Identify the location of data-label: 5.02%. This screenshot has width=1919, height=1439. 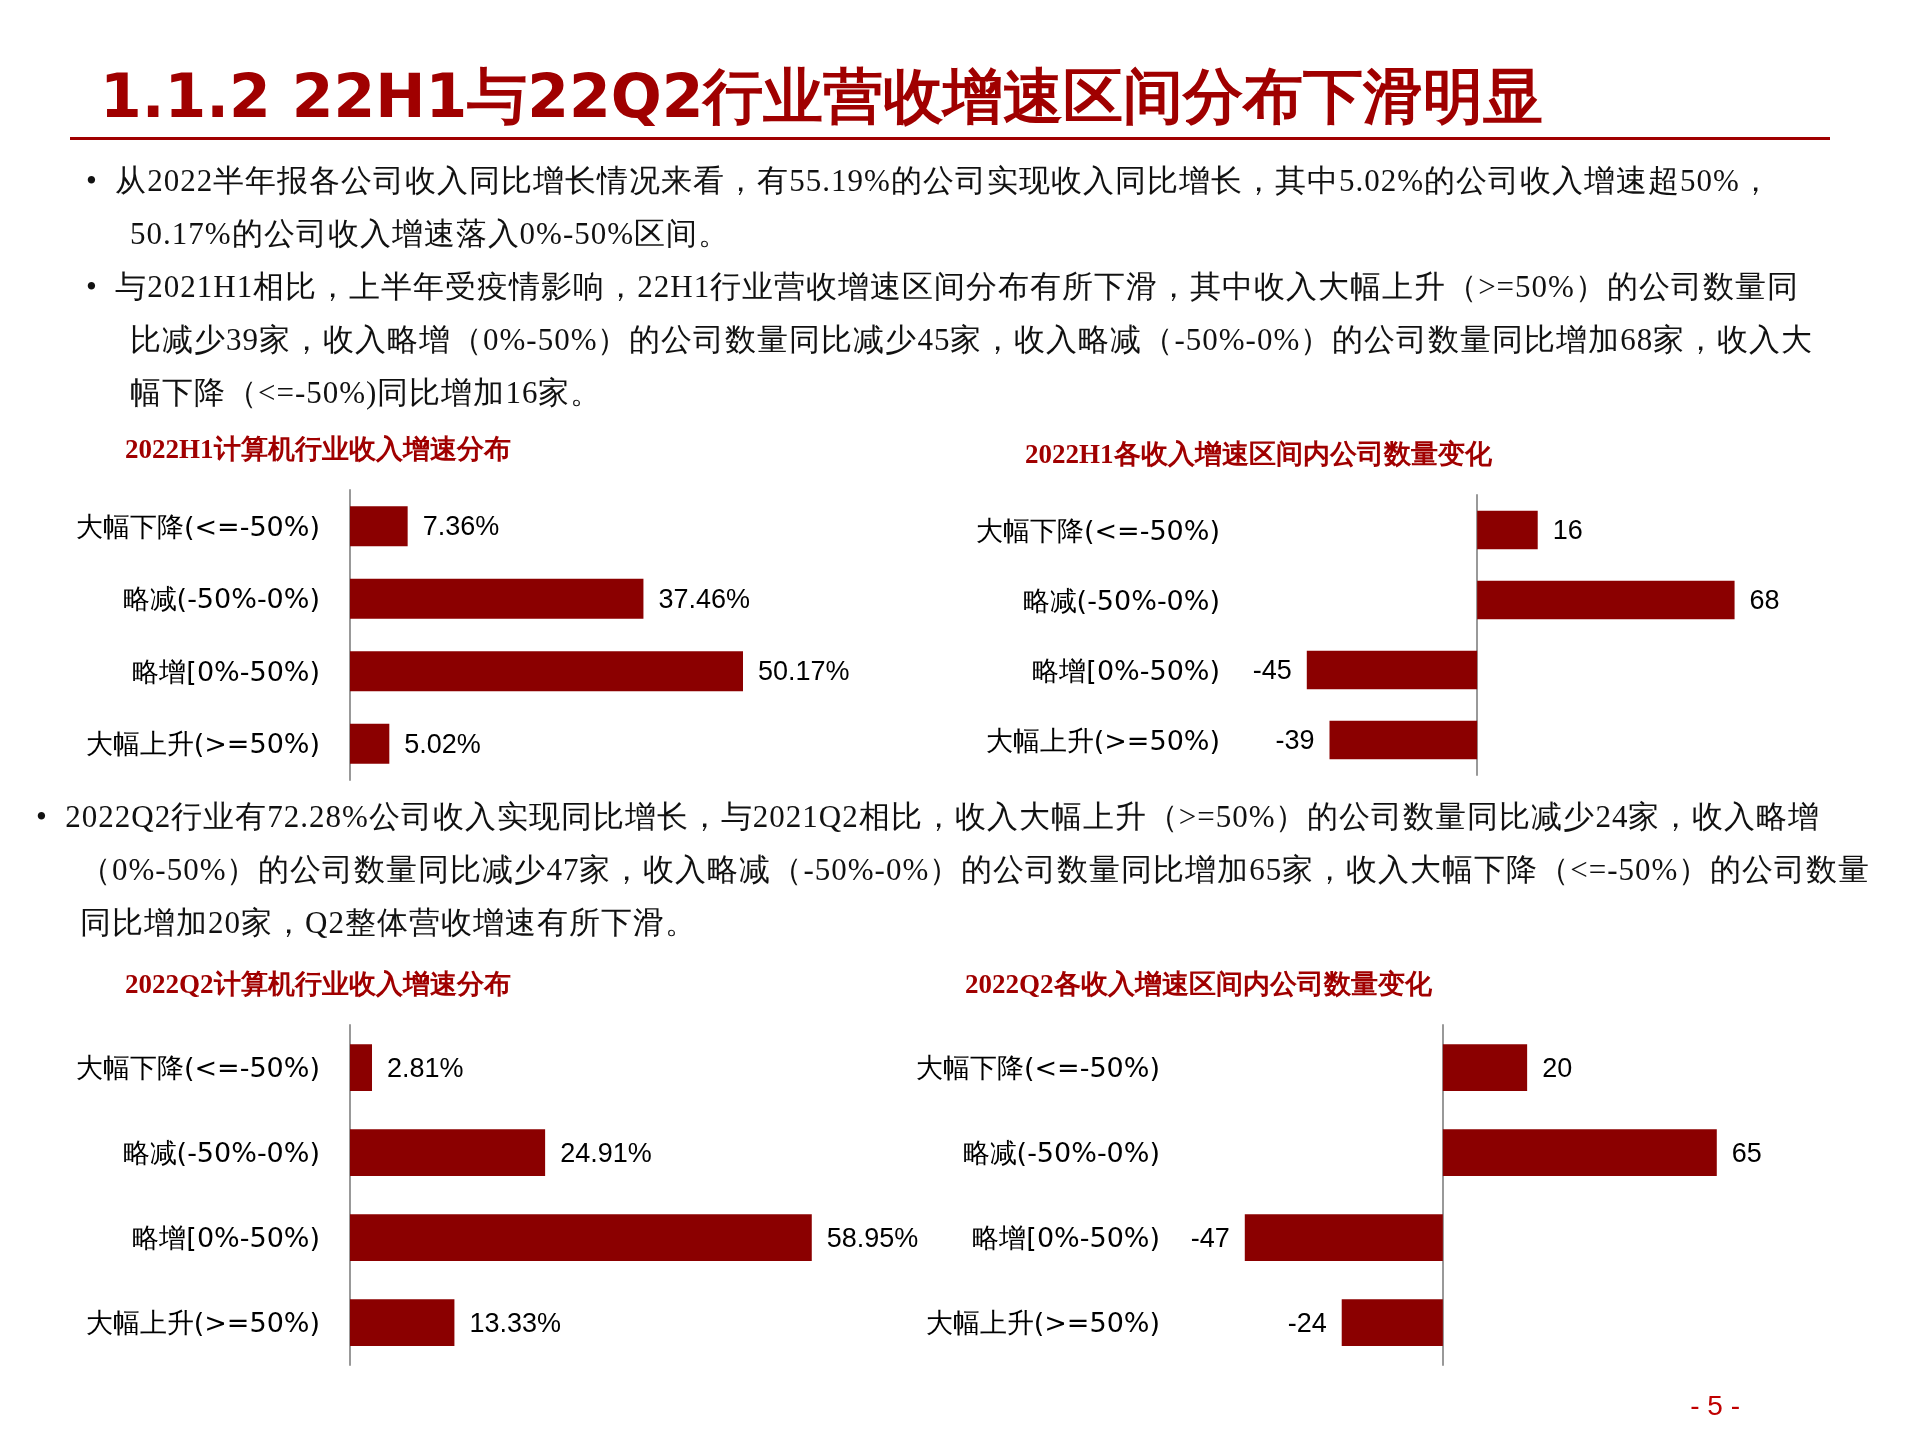
(442, 743).